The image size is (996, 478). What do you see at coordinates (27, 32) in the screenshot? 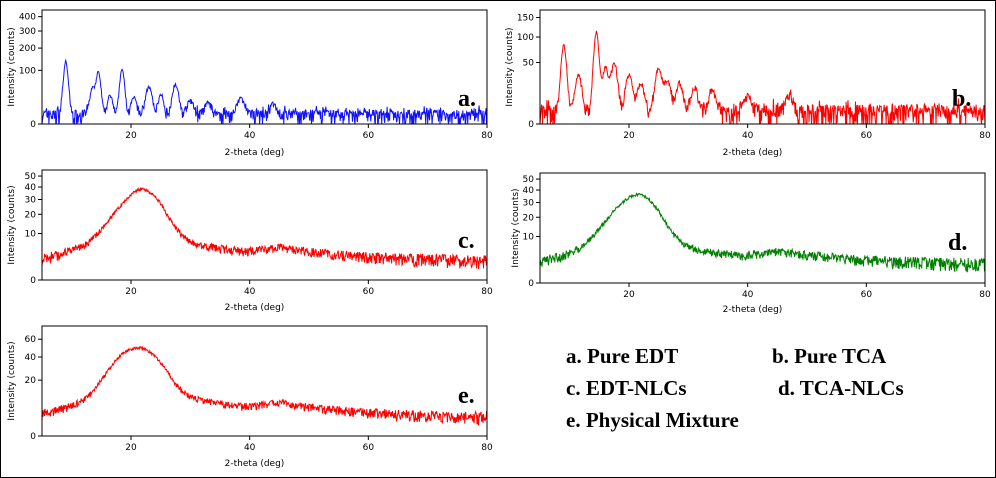
I see `y-tick-label: 300` at bounding box center [27, 32].